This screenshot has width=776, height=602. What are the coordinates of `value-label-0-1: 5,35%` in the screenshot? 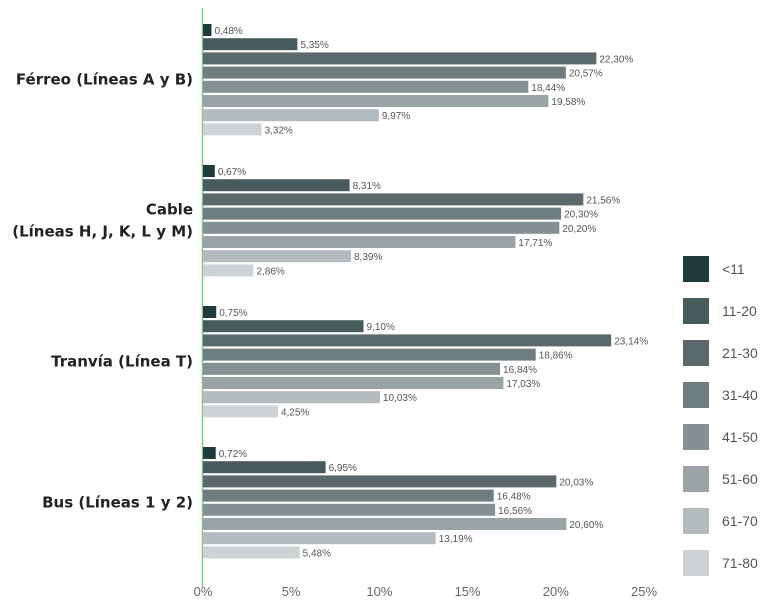 It's located at (314, 45).